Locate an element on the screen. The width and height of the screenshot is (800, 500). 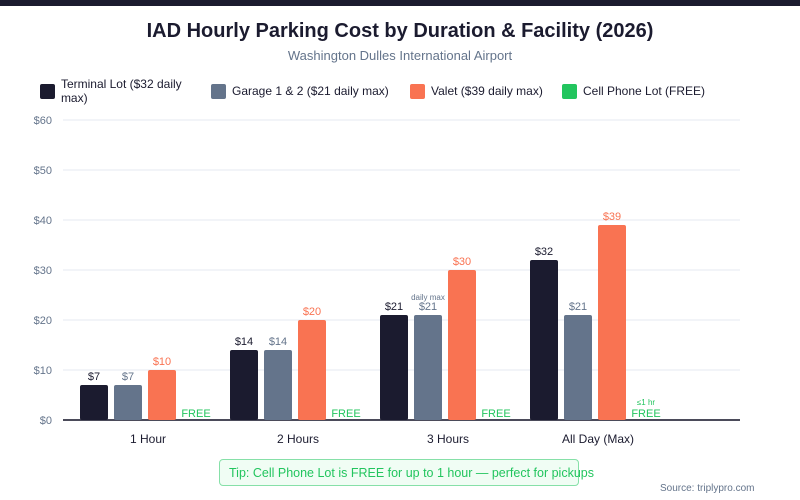
data-label: $39 is located at coordinates (612, 217).